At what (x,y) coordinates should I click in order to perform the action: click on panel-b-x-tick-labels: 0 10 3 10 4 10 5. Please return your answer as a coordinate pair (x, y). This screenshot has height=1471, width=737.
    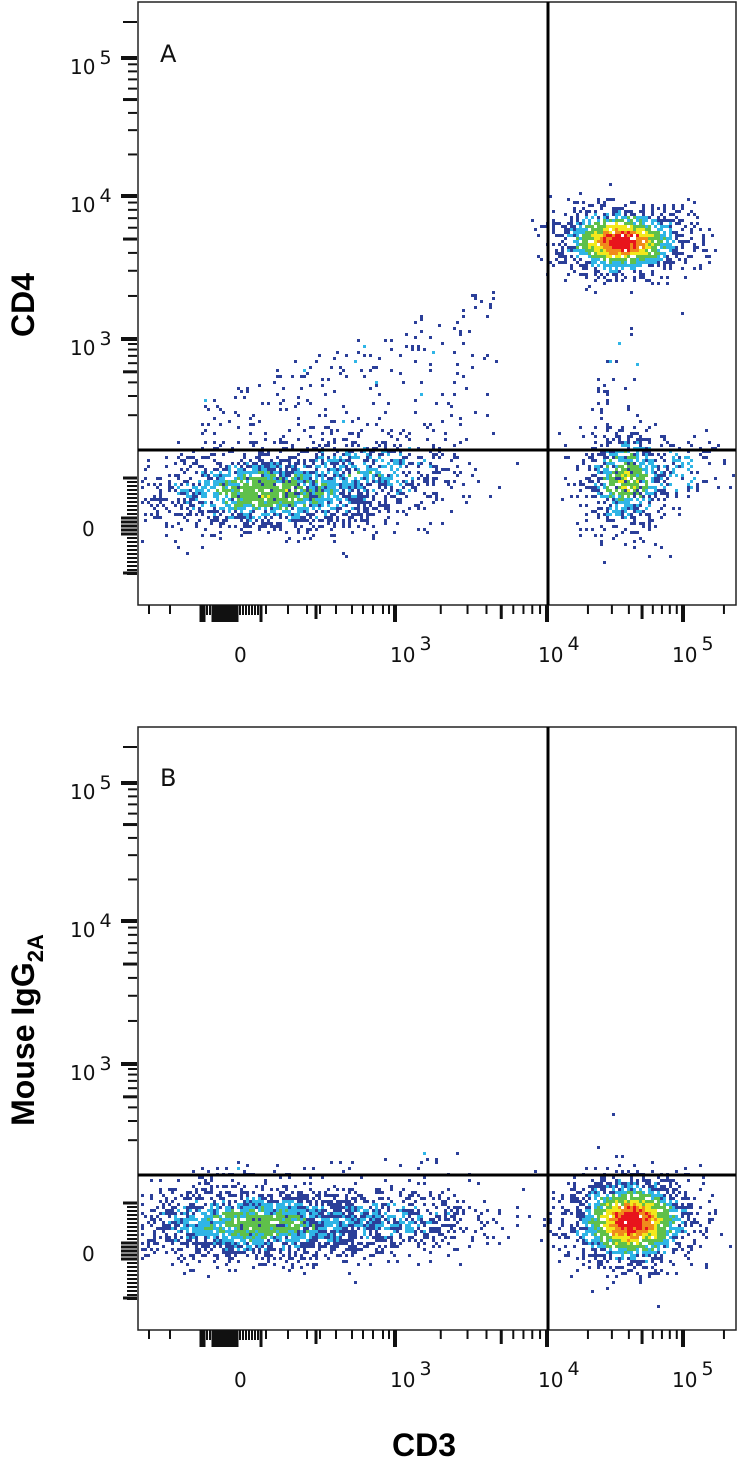
    Looking at the image, I should click on (474, 1375).